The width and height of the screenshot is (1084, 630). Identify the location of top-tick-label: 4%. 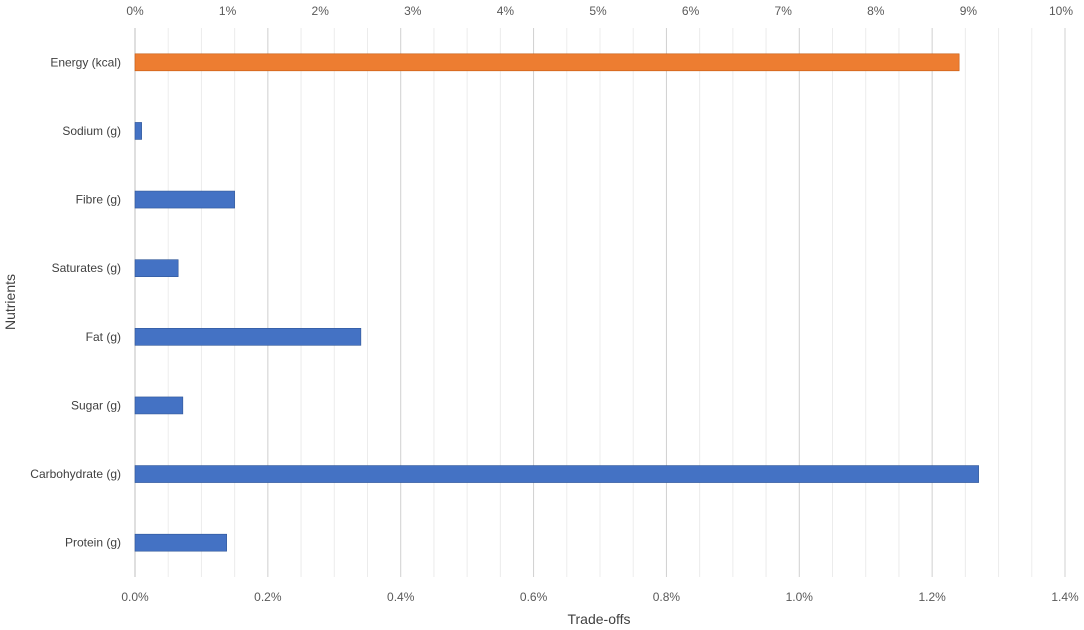
(506, 11).